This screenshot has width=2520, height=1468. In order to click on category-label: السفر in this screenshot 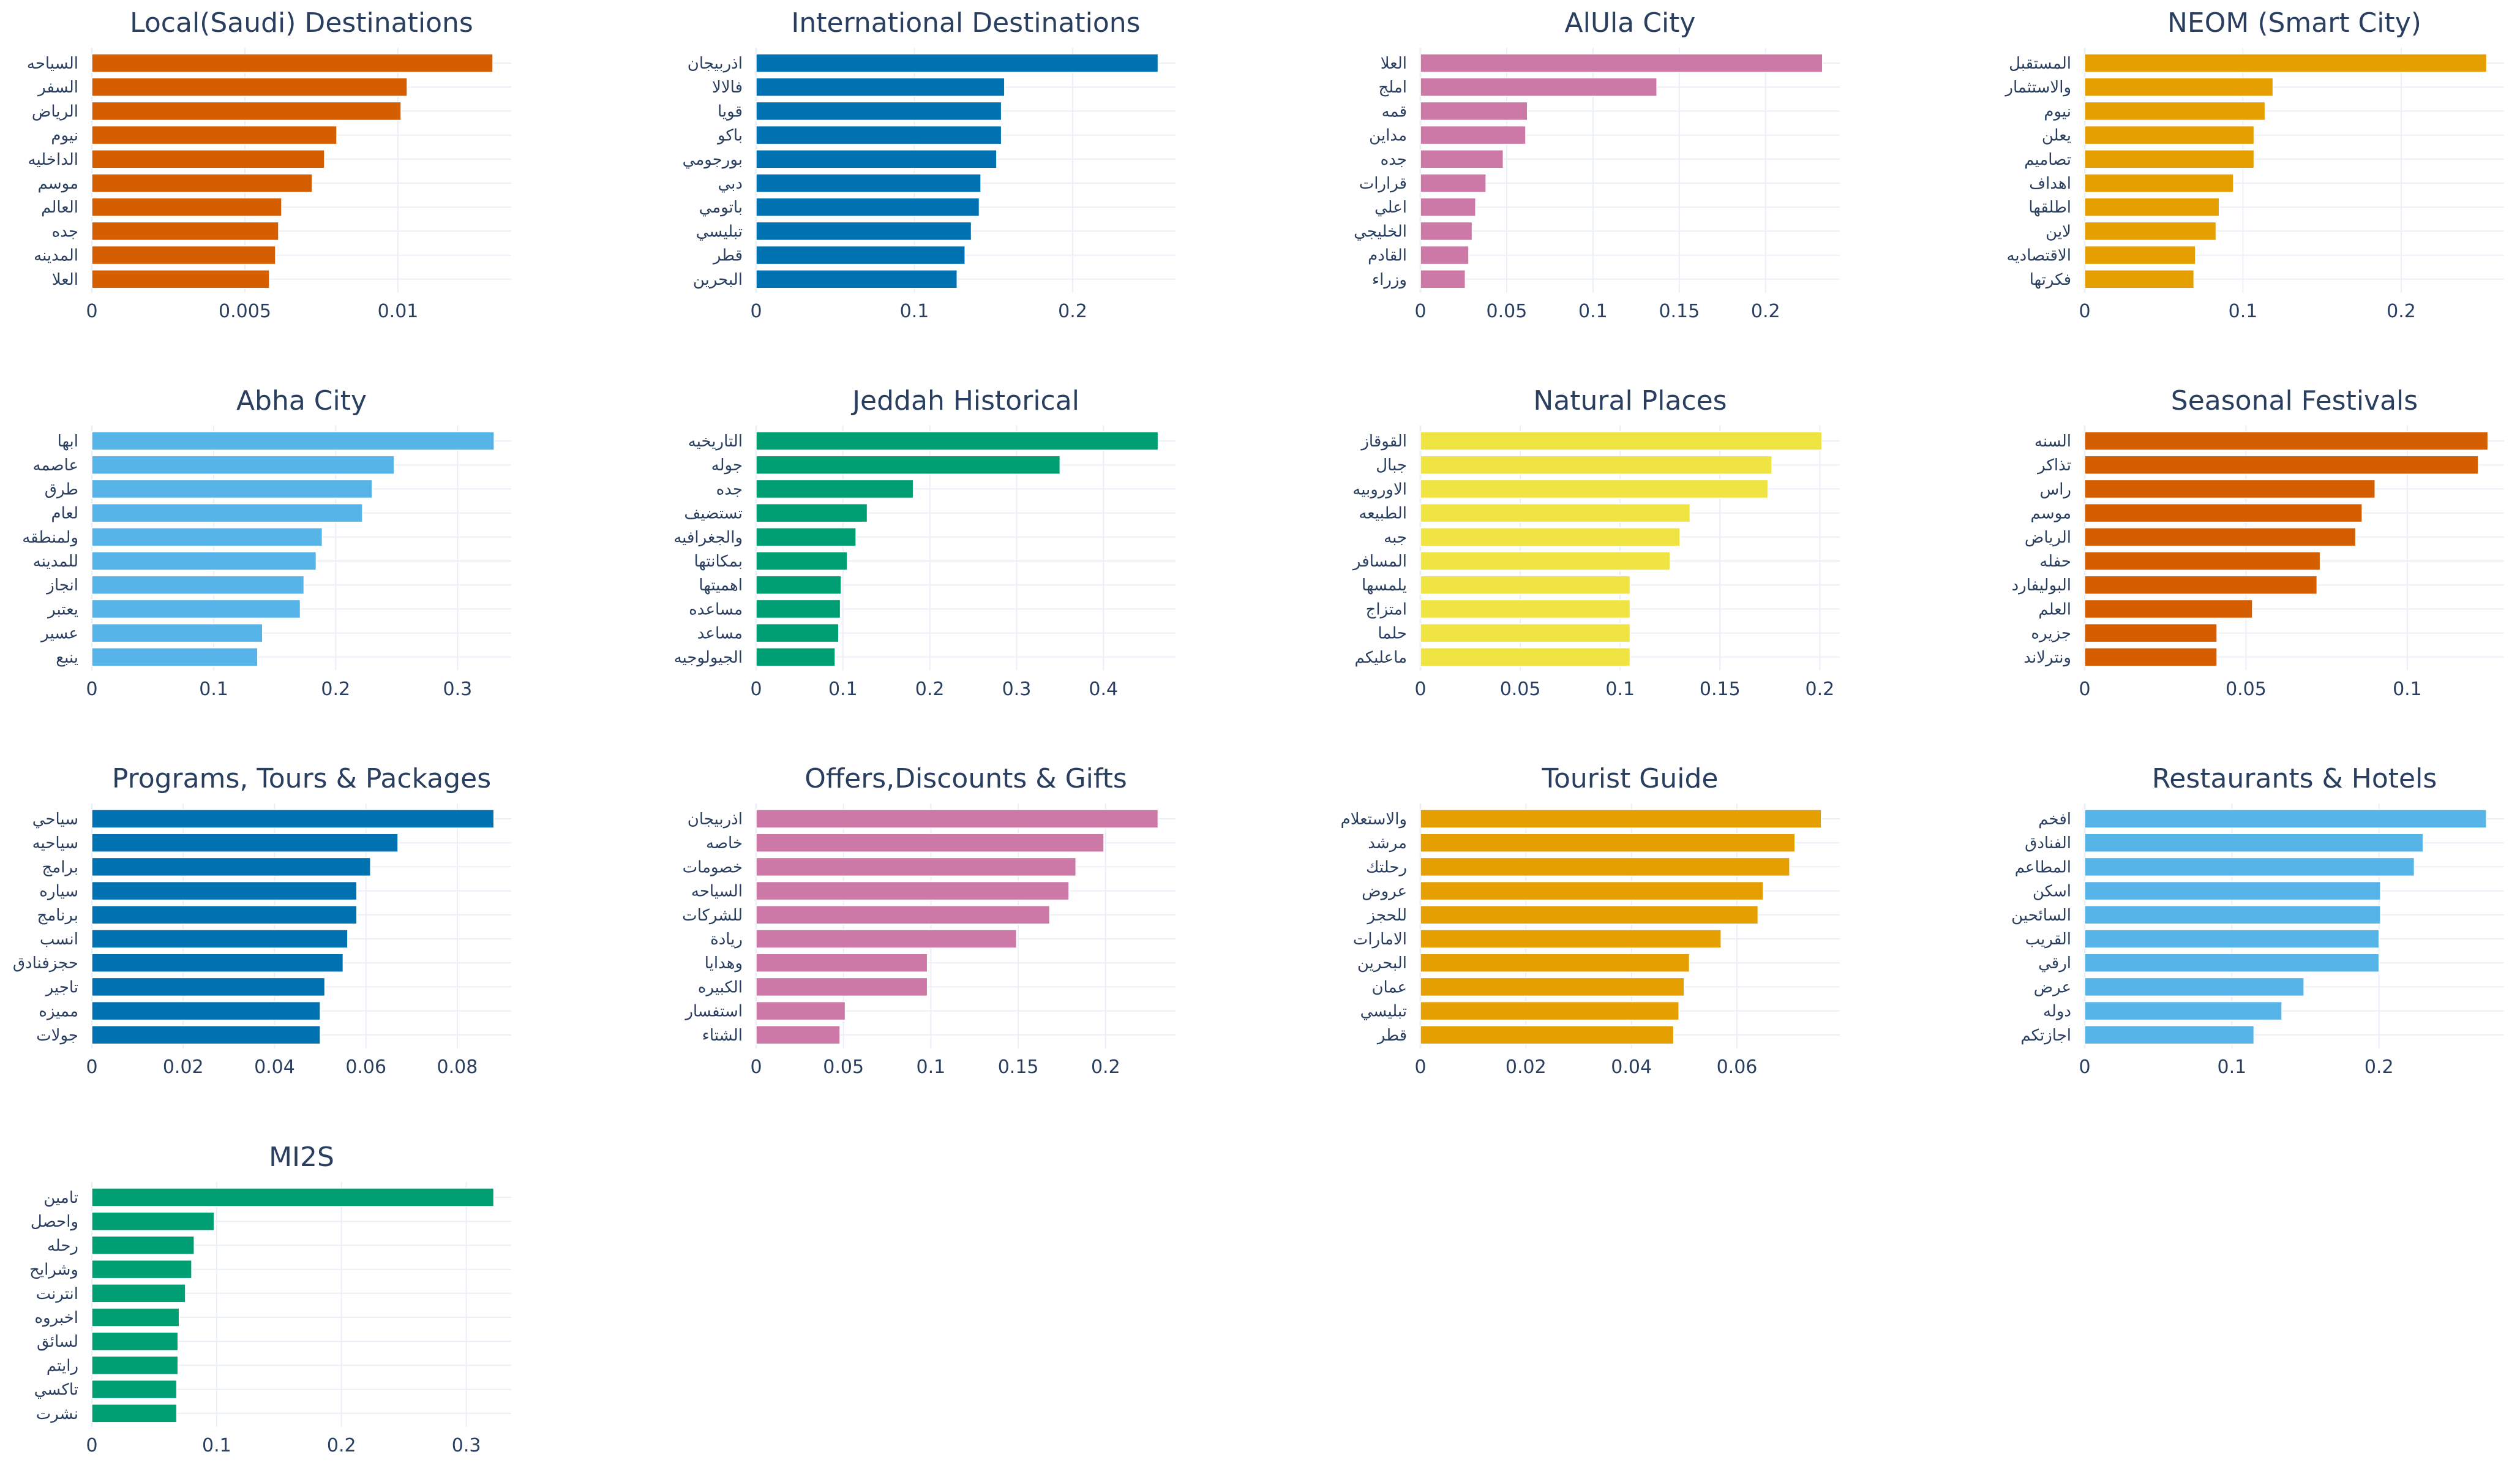, I will do `click(58, 87)`.